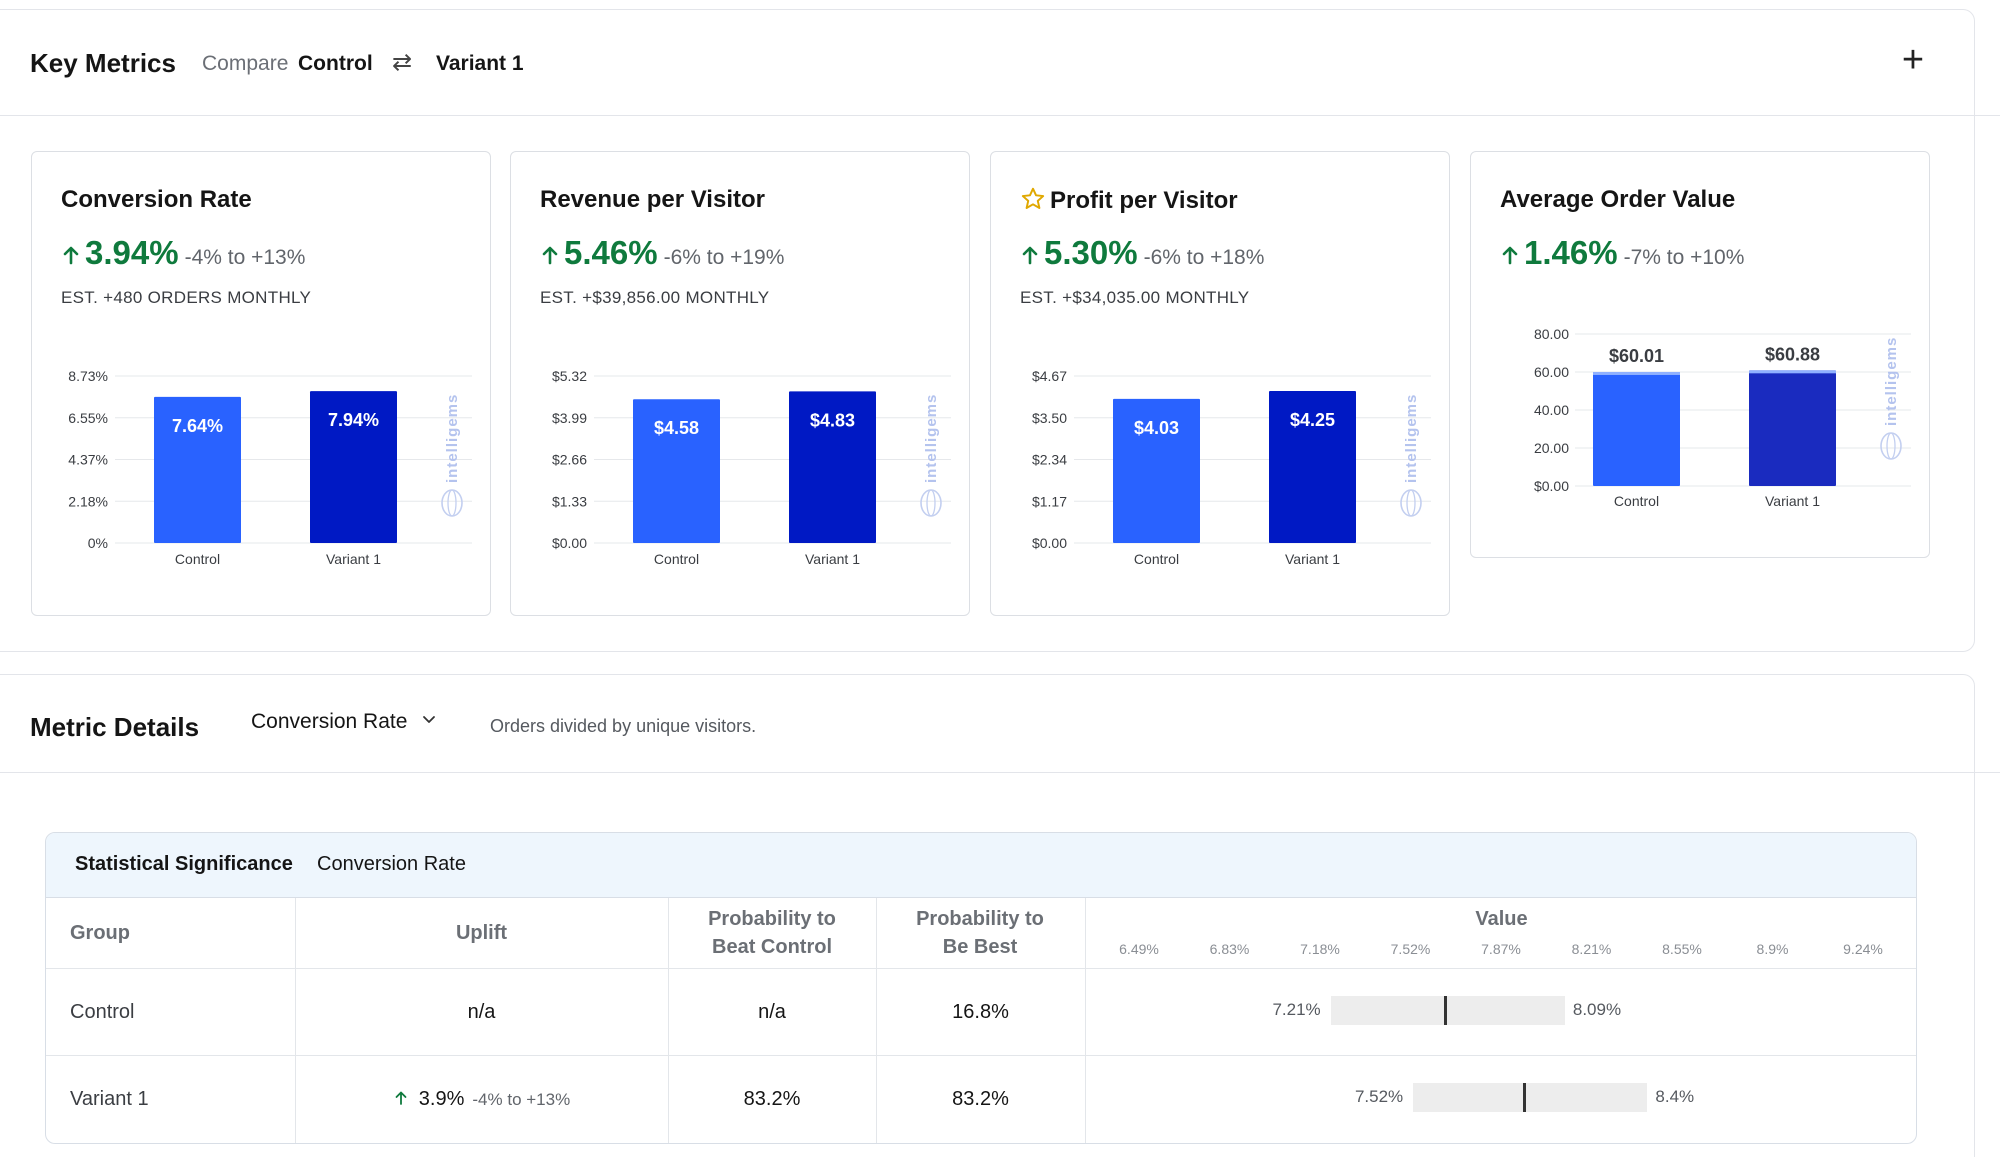 The height and width of the screenshot is (1157, 2000). Describe the element at coordinates (100, 933) in the screenshot. I see `column-header-group: Group` at that location.